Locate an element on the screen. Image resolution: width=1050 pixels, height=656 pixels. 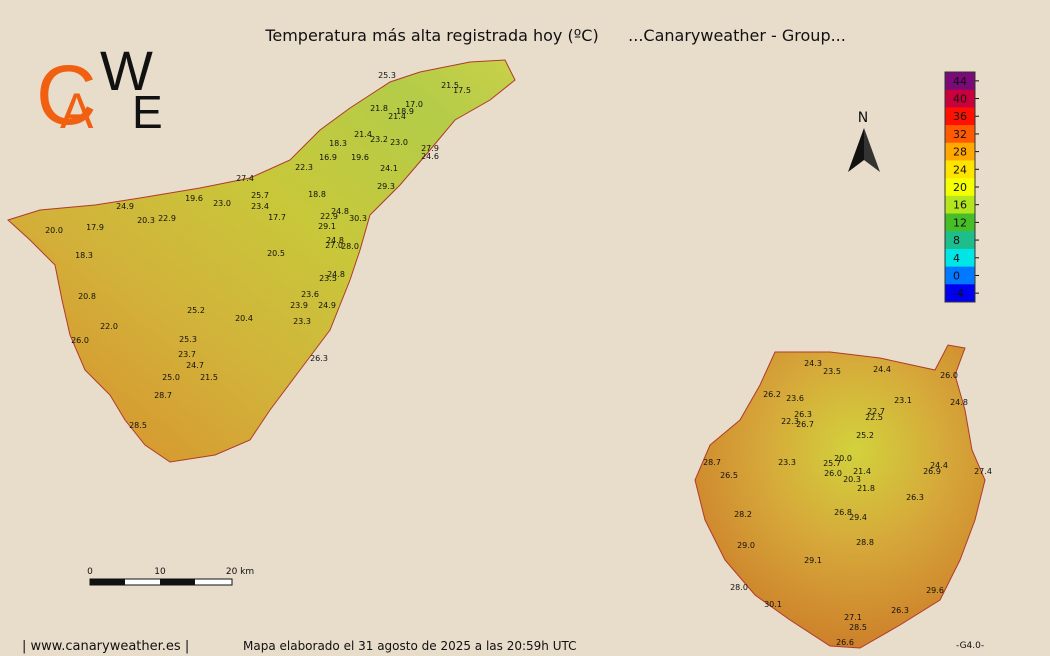
station-temp: 28.2 is located at coordinates (743, 514).